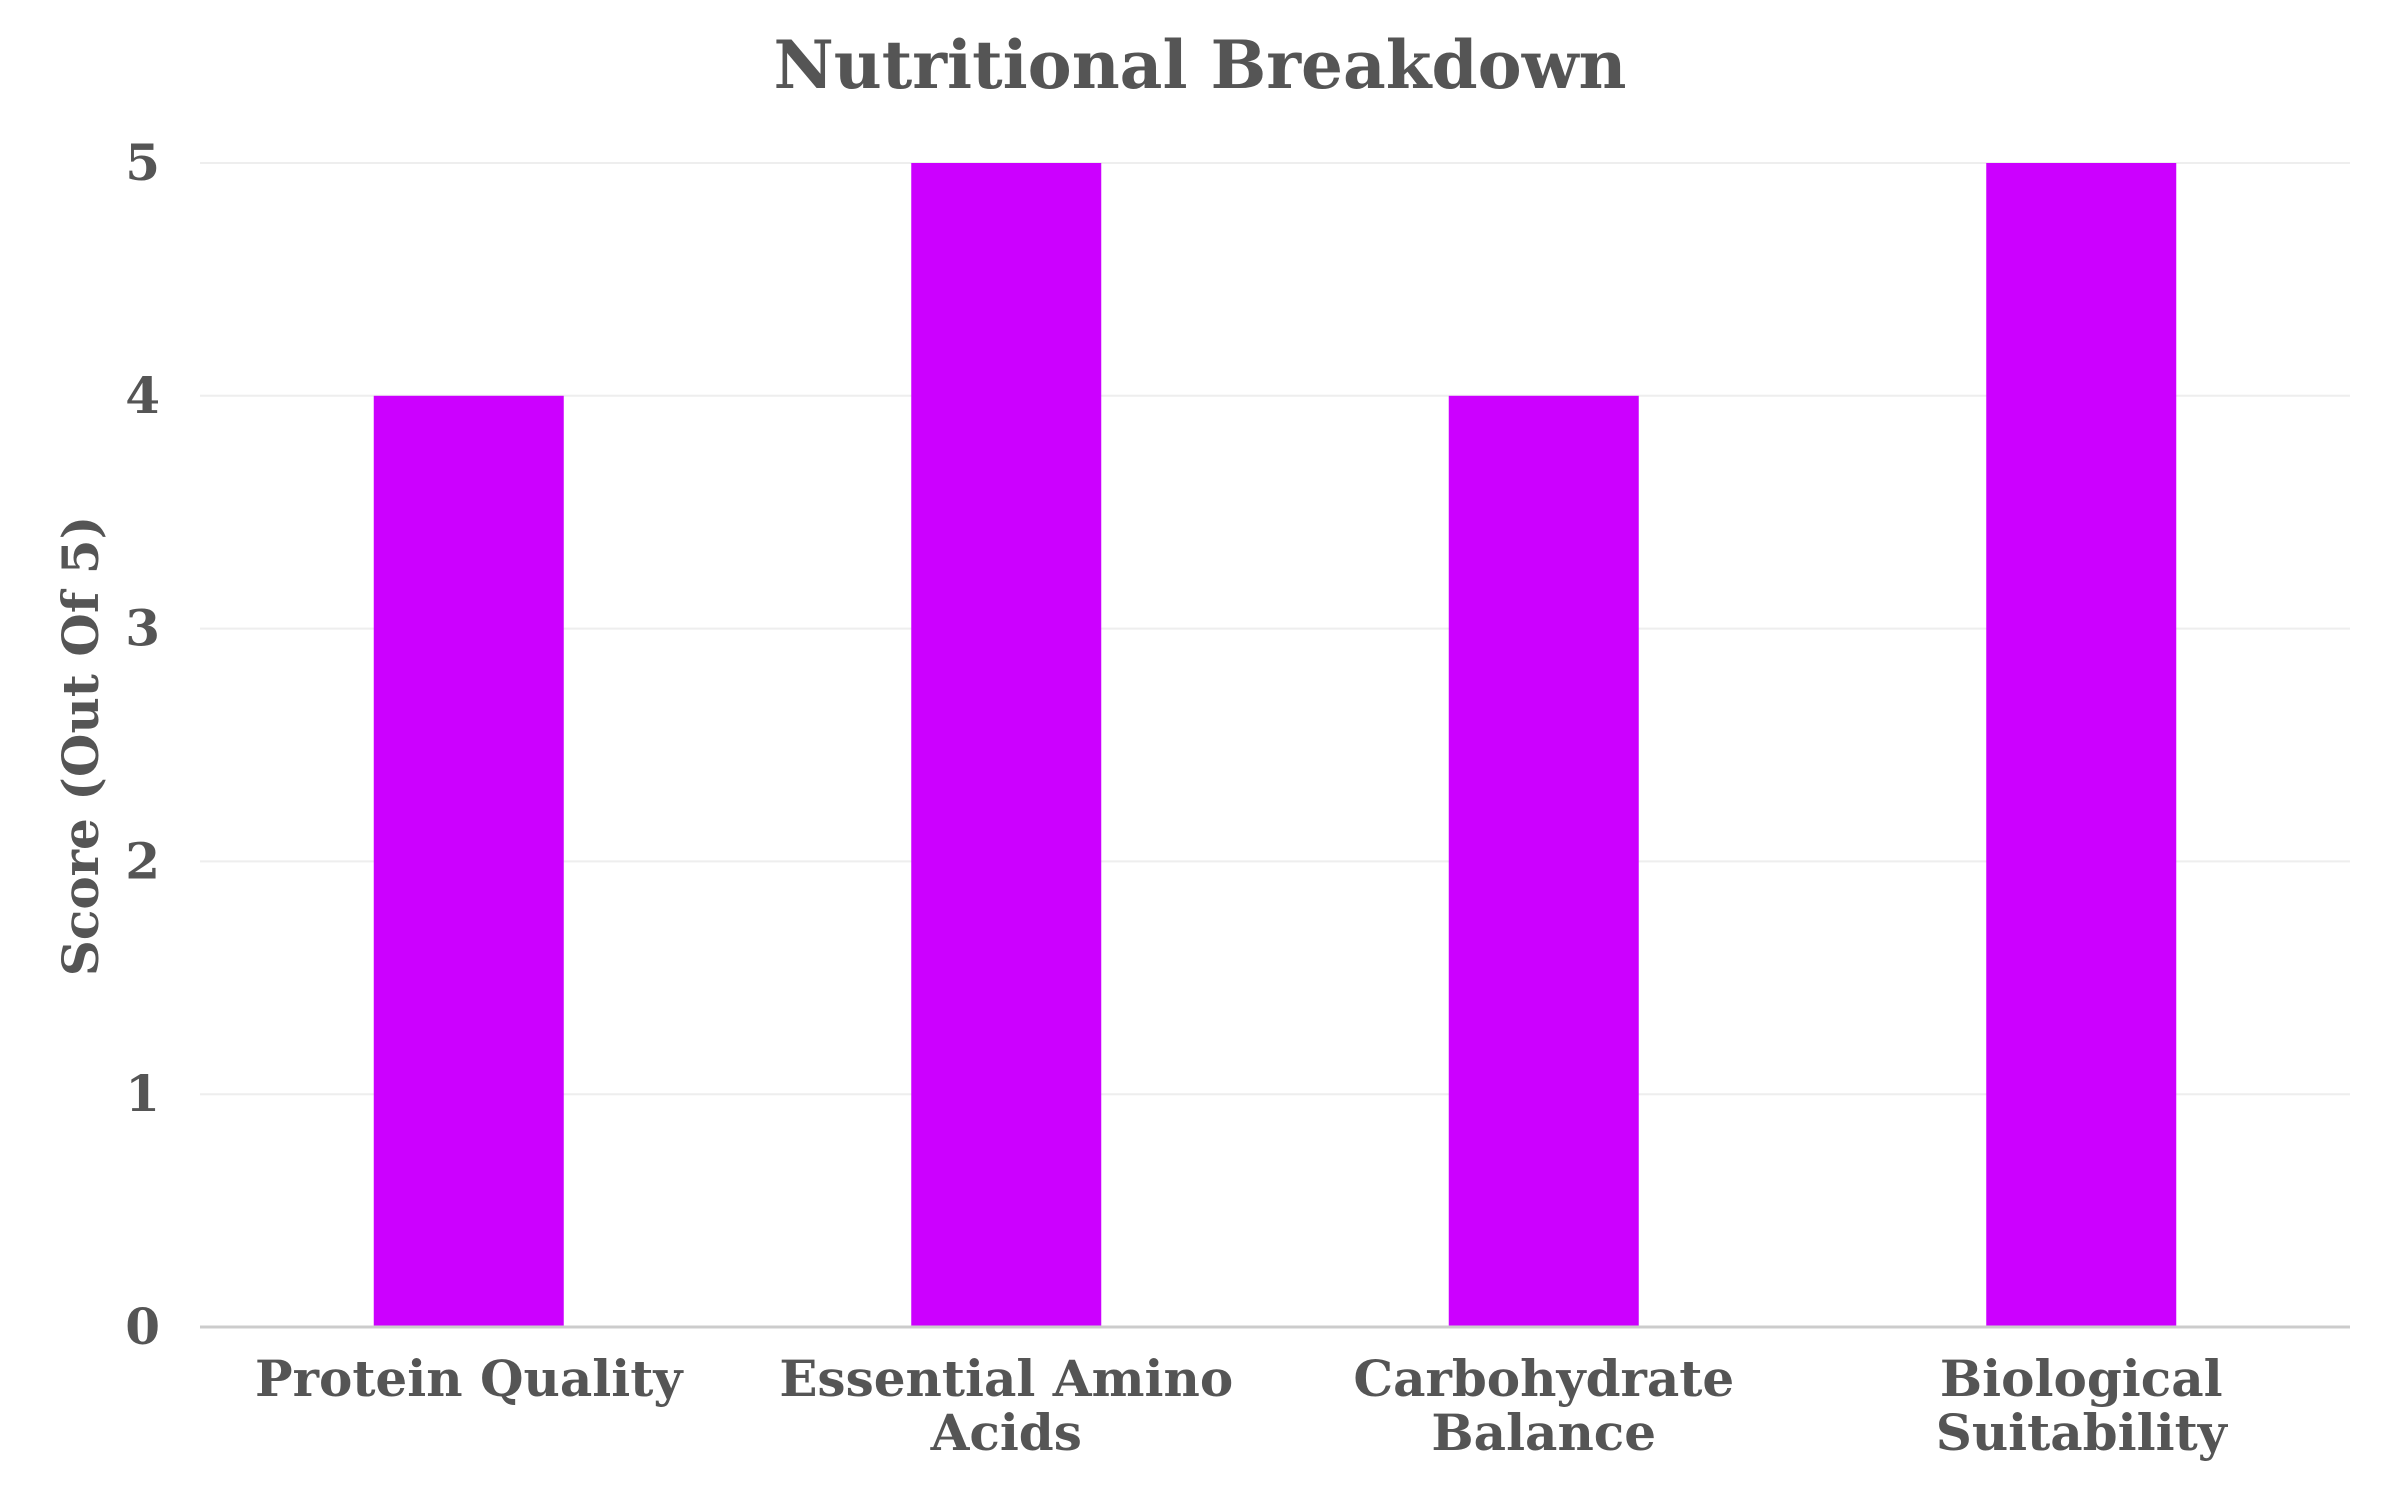 The image size is (2389, 1486). What do you see at coordinates (80, 746) in the screenshot?
I see `y-axis-label: Score (Out Of 5)` at bounding box center [80, 746].